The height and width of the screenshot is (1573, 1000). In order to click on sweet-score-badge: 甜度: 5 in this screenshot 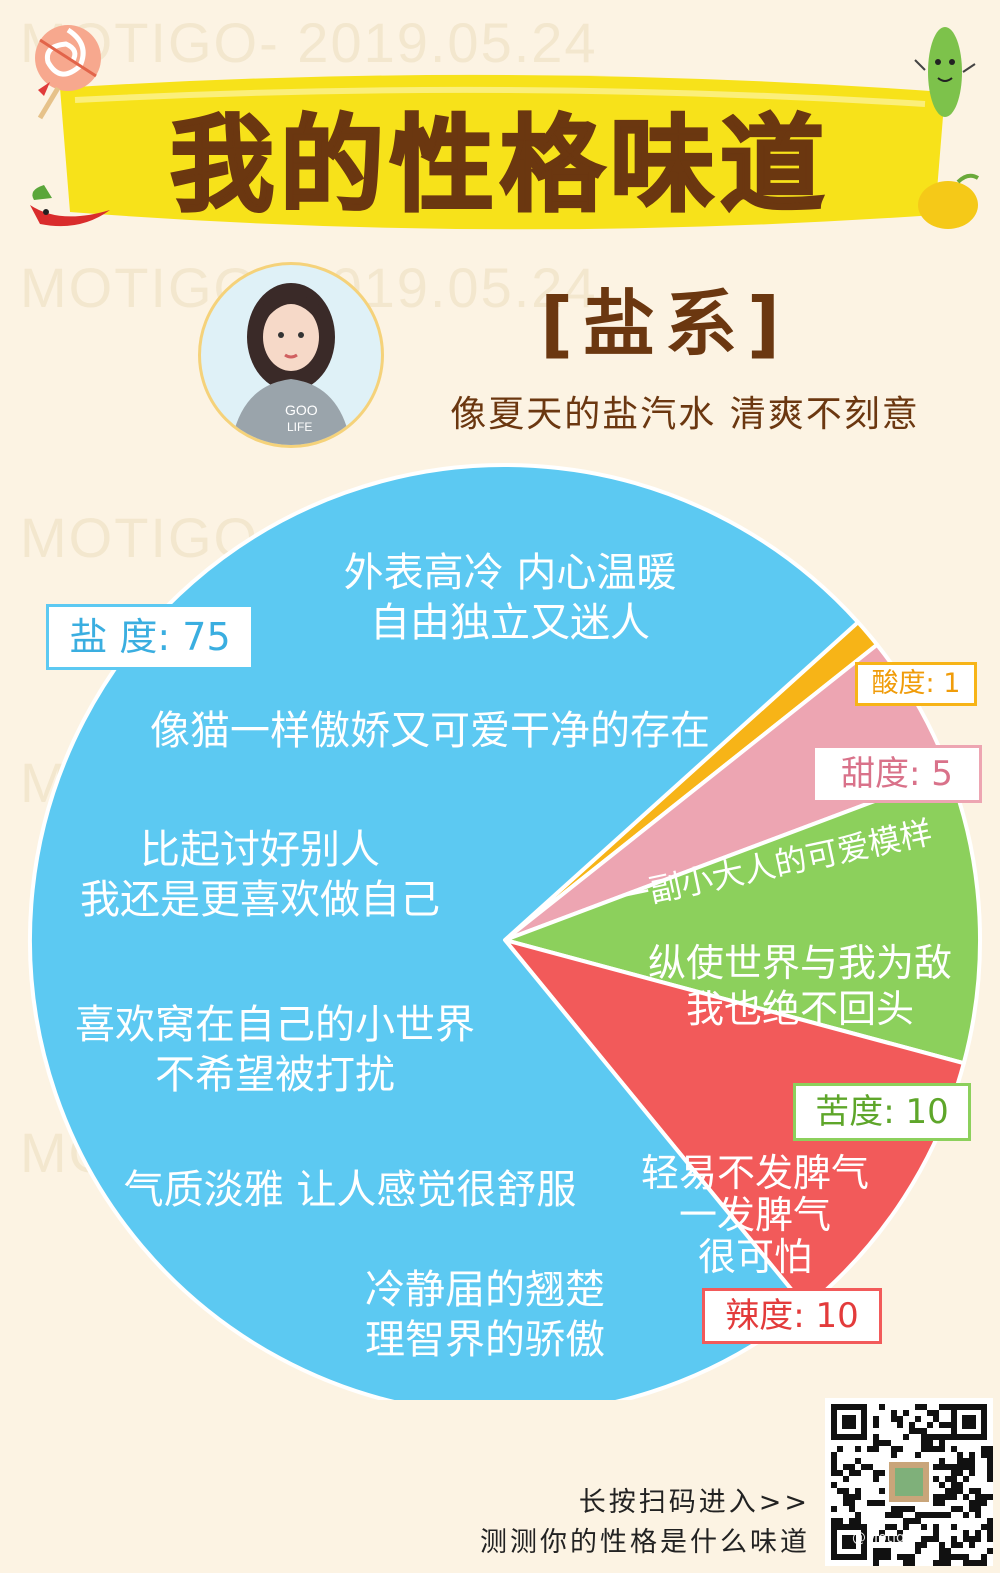, I will do `click(897, 774)`.